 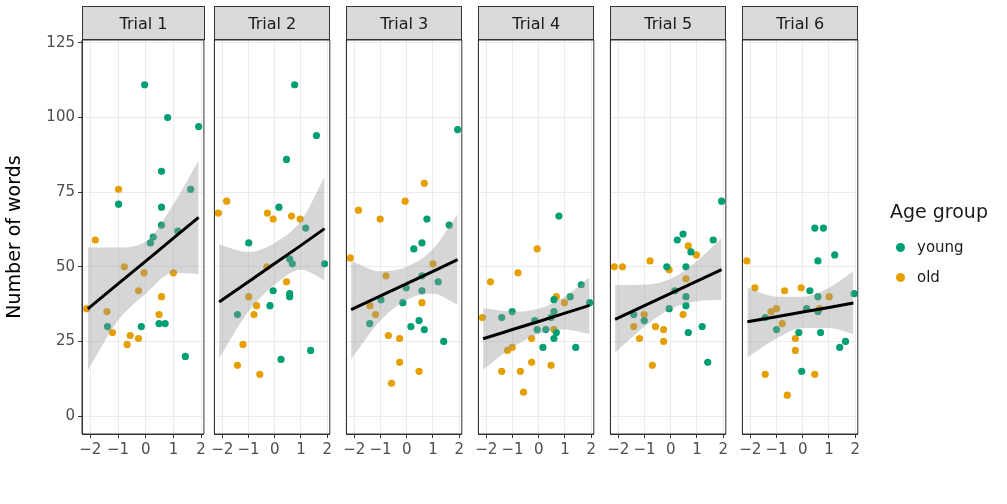 I want to click on y-axis-title: Number of words, so click(x=13, y=237).